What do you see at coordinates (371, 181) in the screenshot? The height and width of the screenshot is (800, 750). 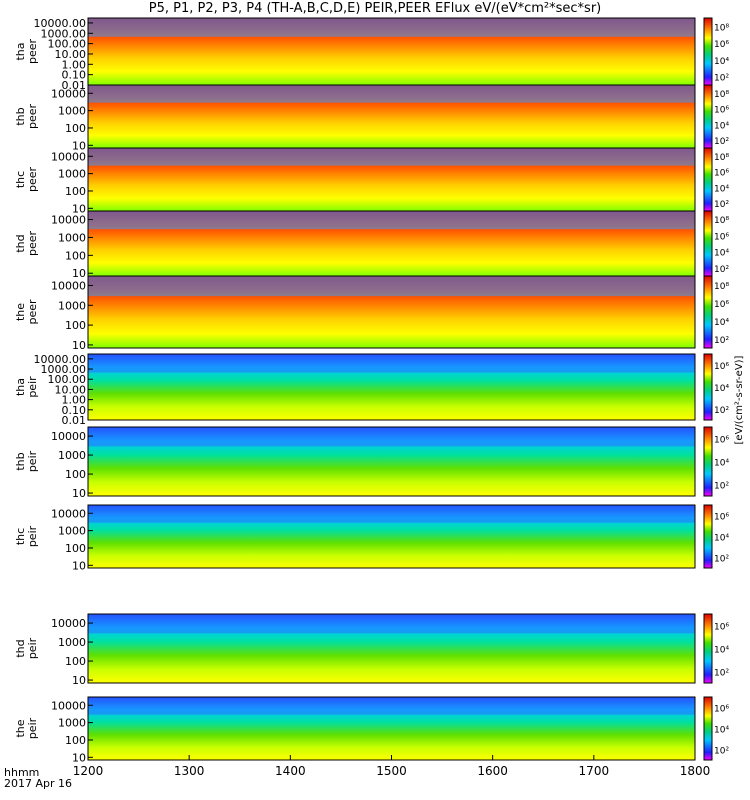 I see `panel-thc-peer: 10000 1000 100 10 thc peer 10² 10⁴ 10⁶ 10⁸` at bounding box center [371, 181].